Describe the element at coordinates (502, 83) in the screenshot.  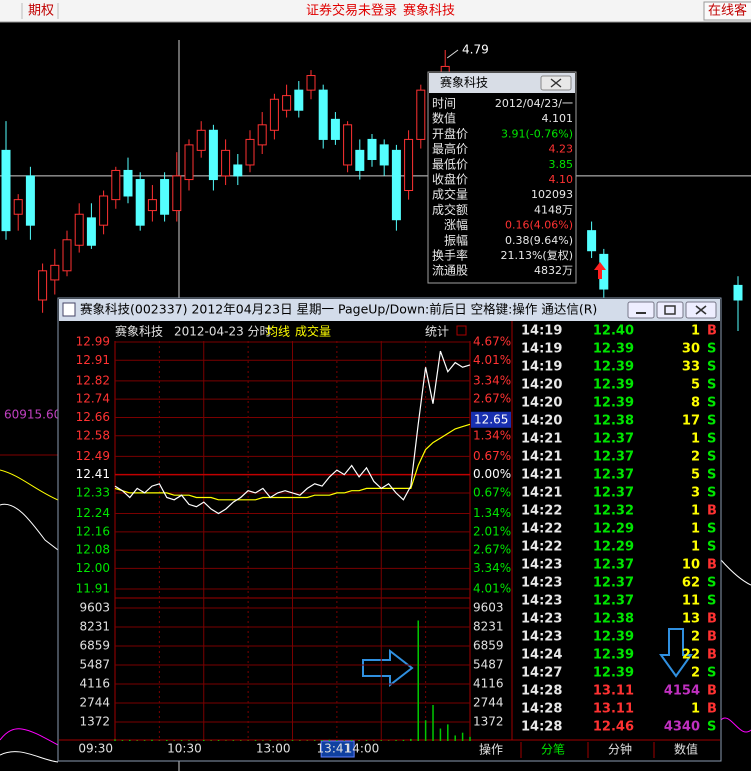
I see `popup-titlebar` at that location.